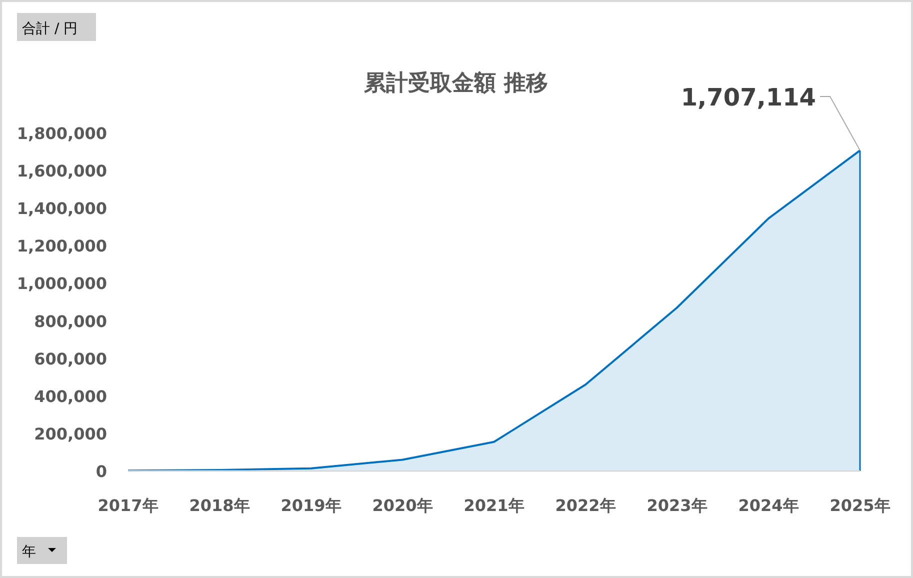 The image size is (913, 578). Describe the element at coordinates (748, 97) in the screenshot. I see `data-label: 1,707,114` at that location.